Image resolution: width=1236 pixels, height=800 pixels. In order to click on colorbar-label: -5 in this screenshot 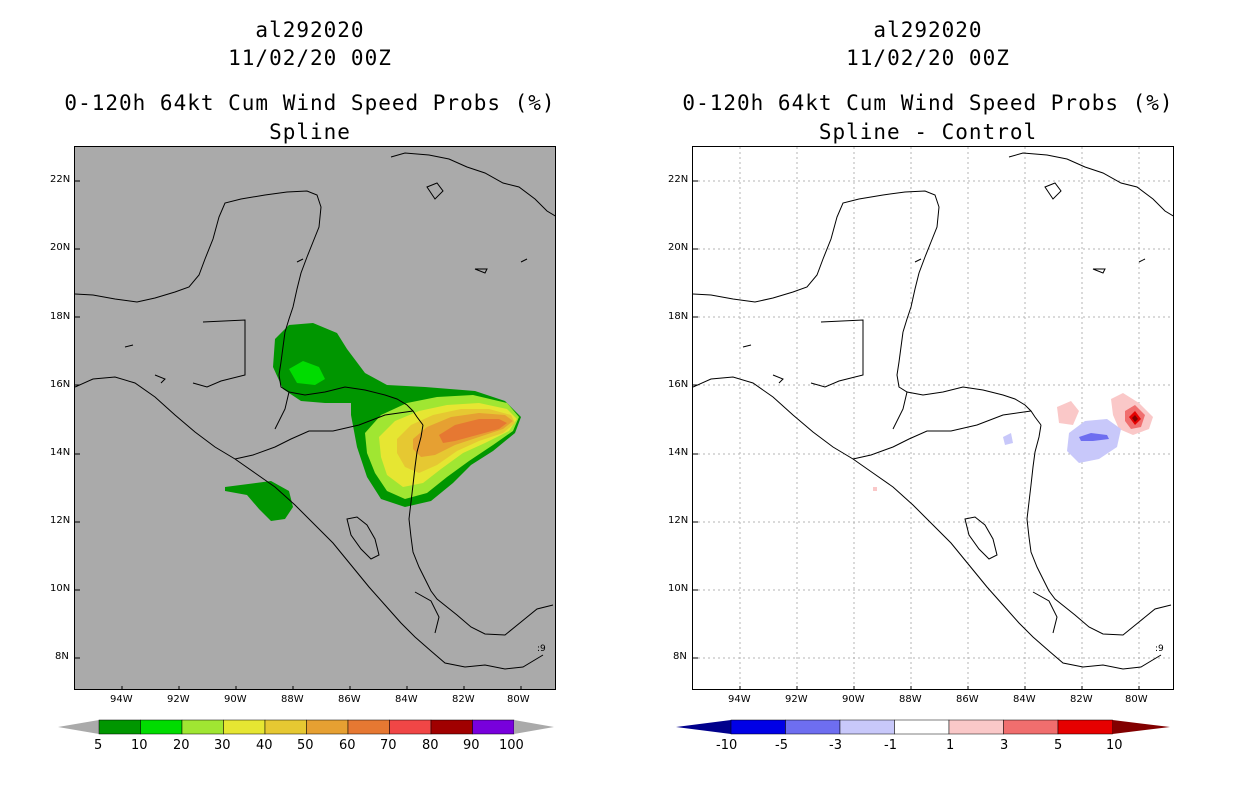, I will do `click(781, 745)`.